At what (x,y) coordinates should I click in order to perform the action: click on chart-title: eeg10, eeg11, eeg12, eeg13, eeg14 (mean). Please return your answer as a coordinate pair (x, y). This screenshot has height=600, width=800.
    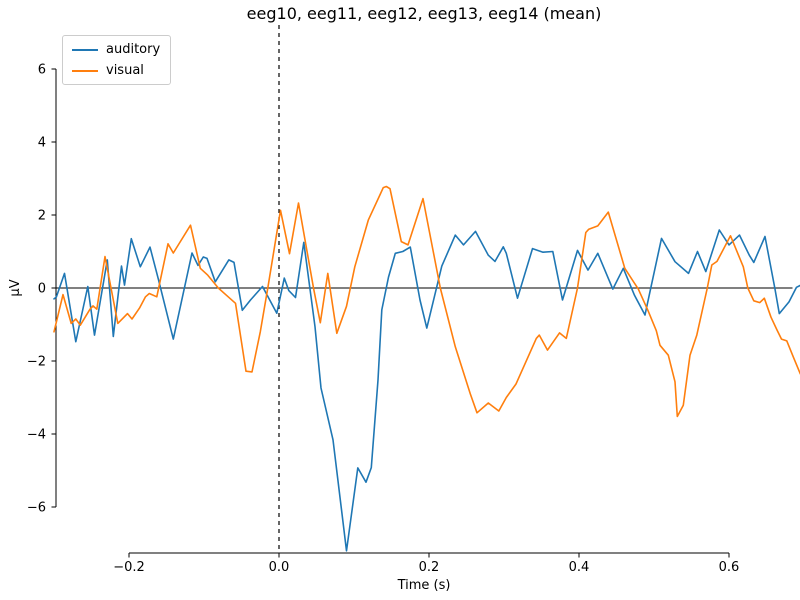
    Looking at the image, I should click on (424, 13).